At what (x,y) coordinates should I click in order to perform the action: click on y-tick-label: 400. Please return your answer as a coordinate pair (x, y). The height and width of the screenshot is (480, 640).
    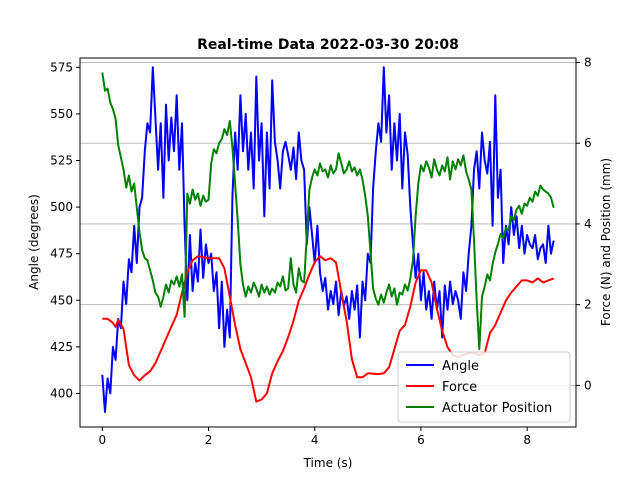
    Looking at the image, I should click on (61, 393).